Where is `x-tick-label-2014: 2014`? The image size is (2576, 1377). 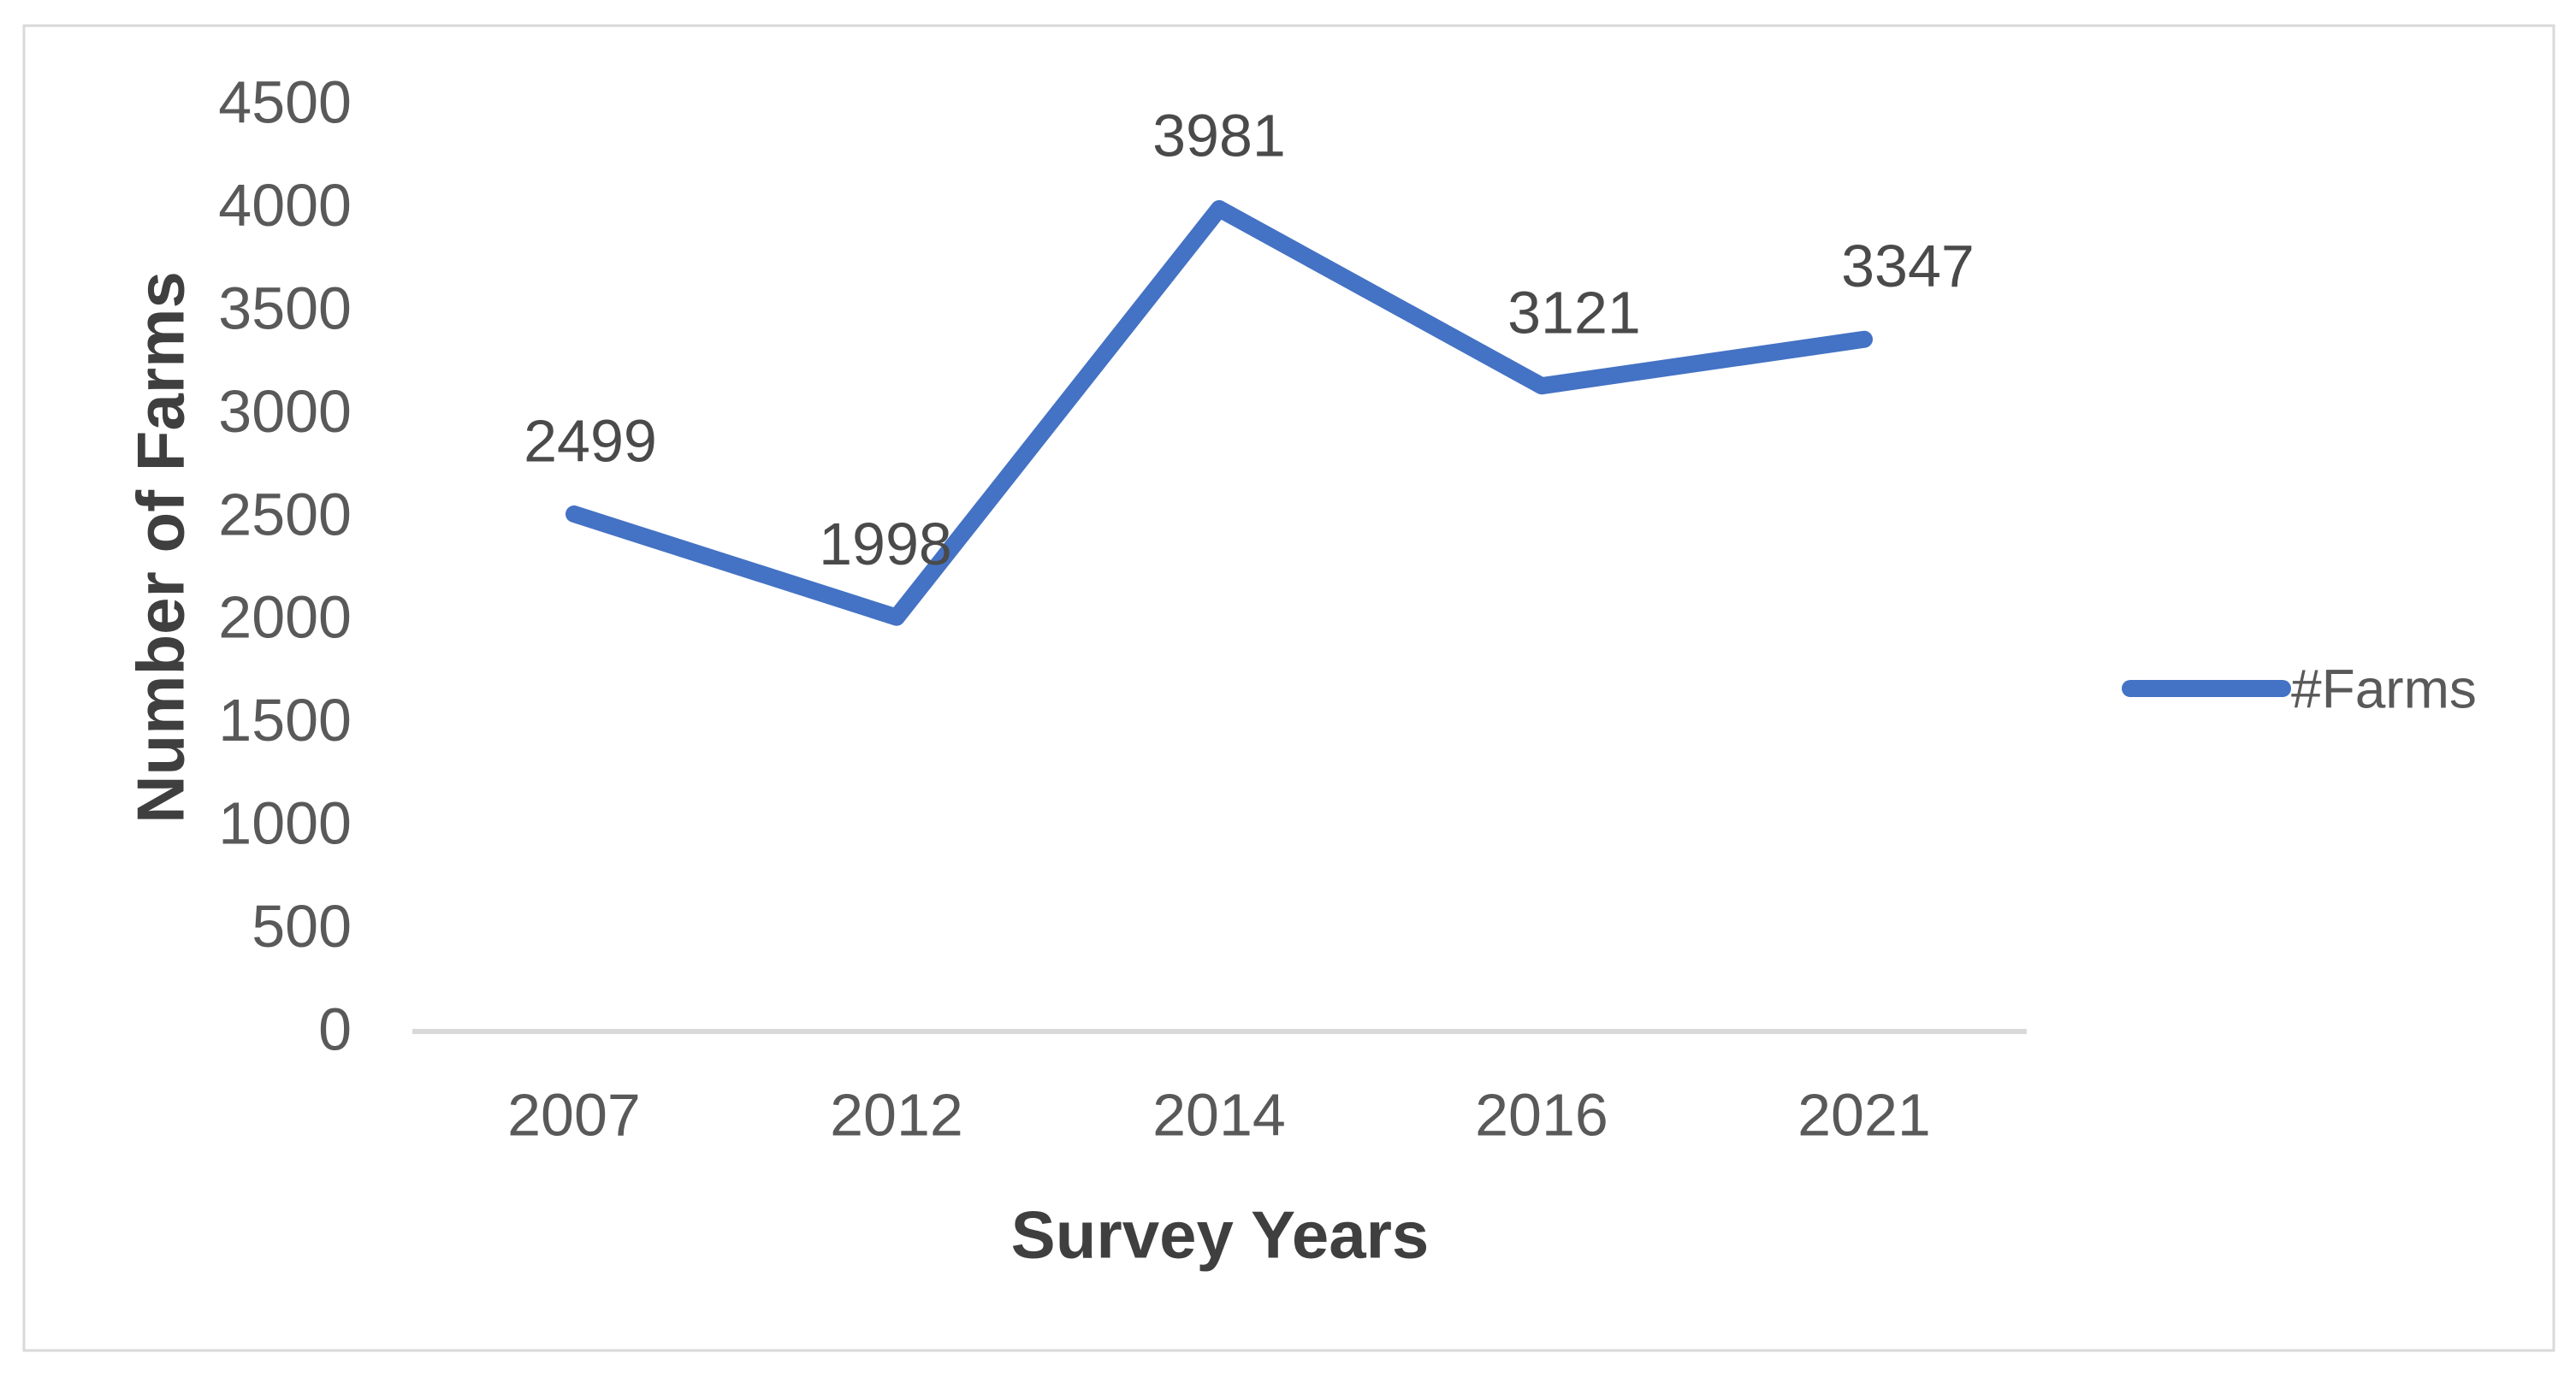 x-tick-label-2014: 2014 is located at coordinates (1219, 1115).